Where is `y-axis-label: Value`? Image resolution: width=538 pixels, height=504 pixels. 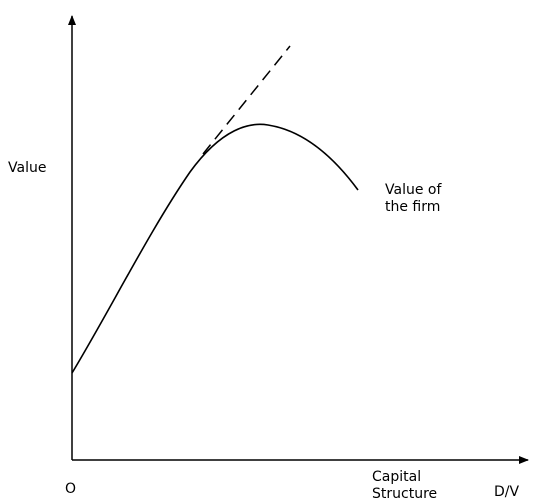 y-axis-label: Value is located at coordinates (27, 168).